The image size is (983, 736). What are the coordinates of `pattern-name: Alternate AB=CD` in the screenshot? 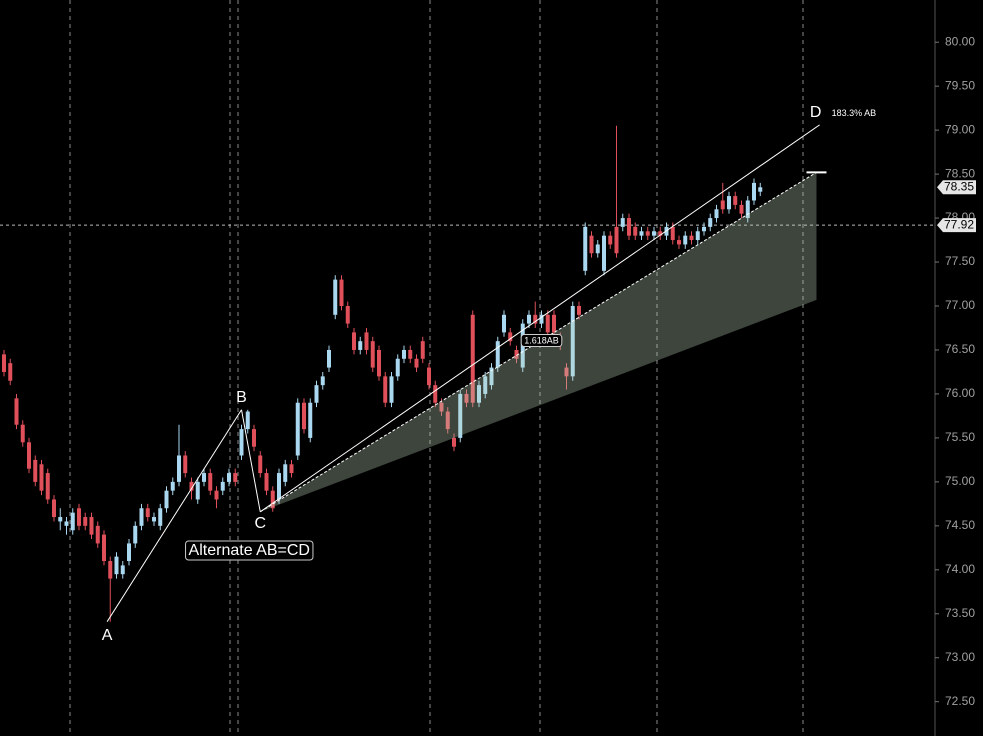 It's located at (249, 550).